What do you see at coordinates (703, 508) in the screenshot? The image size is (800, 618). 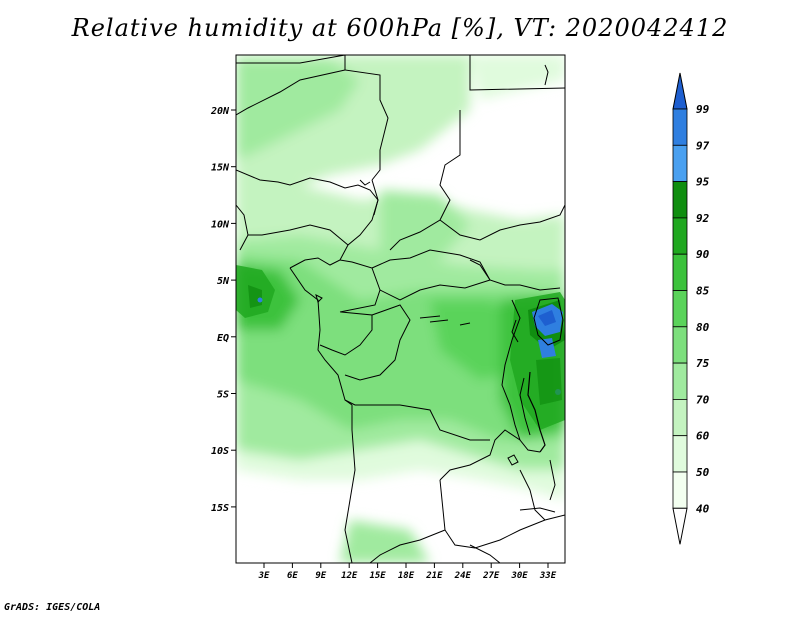 I see `colorbar-label: 40` at bounding box center [703, 508].